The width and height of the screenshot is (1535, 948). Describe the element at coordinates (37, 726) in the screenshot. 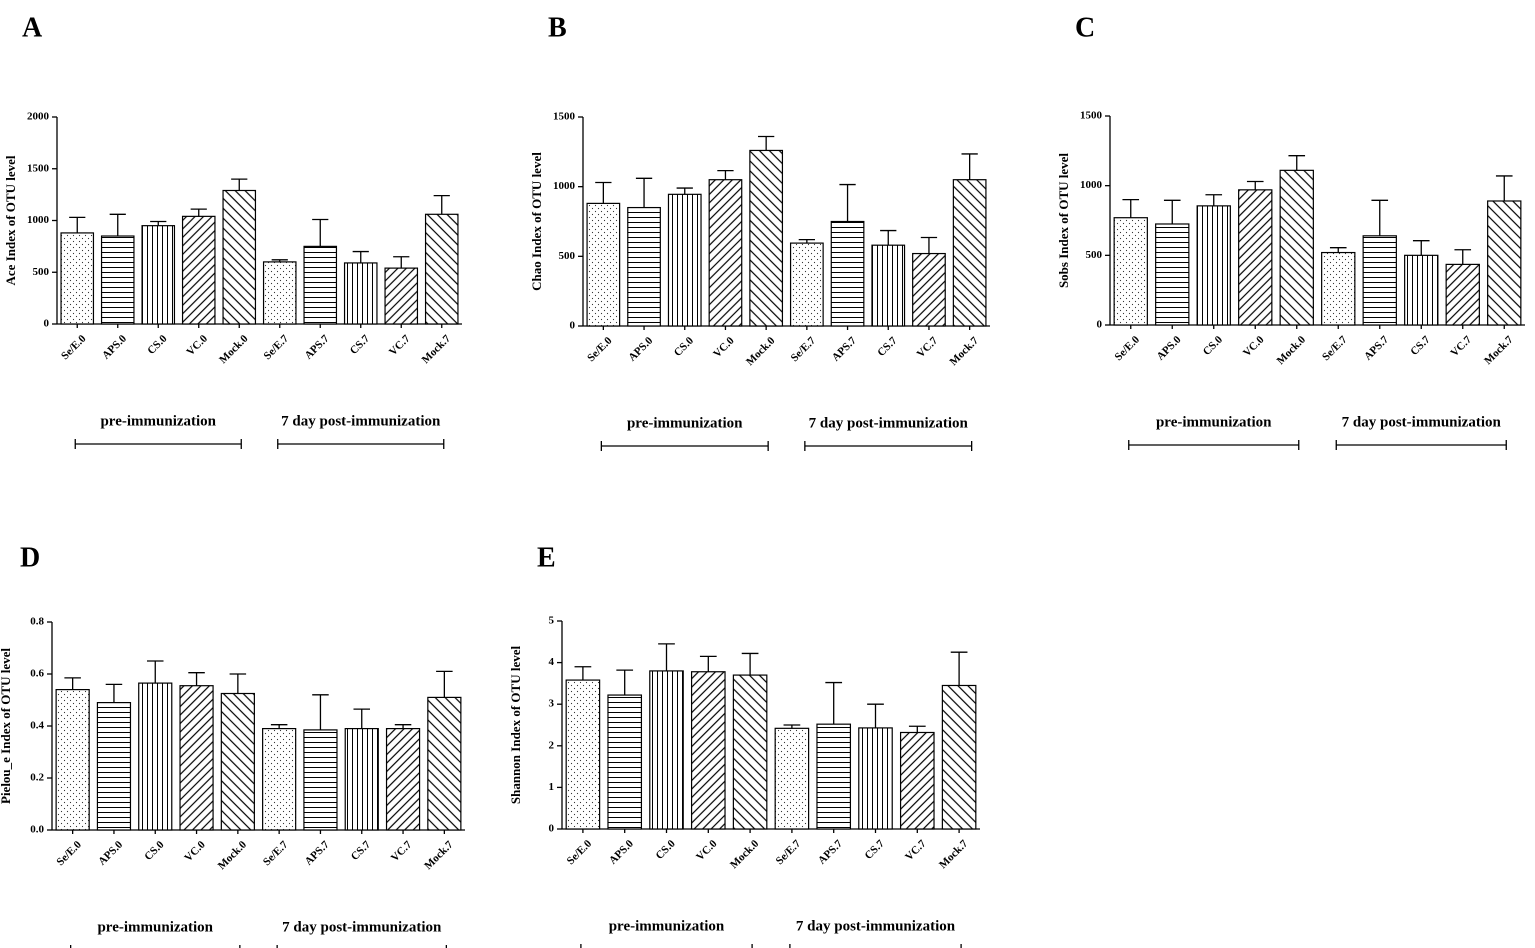

I see `y-tick-label: 0.4` at that location.